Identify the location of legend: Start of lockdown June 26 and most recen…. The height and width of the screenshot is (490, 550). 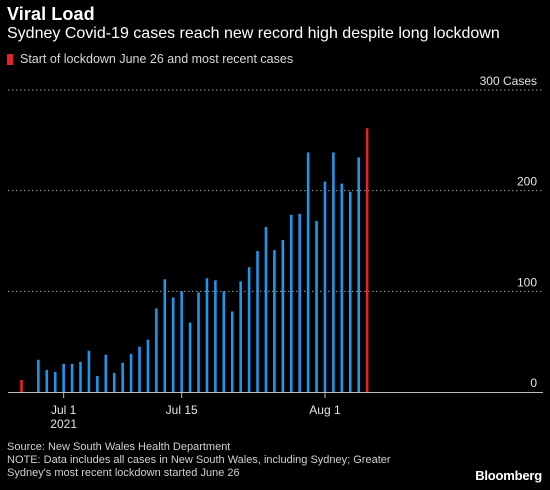
(150, 59).